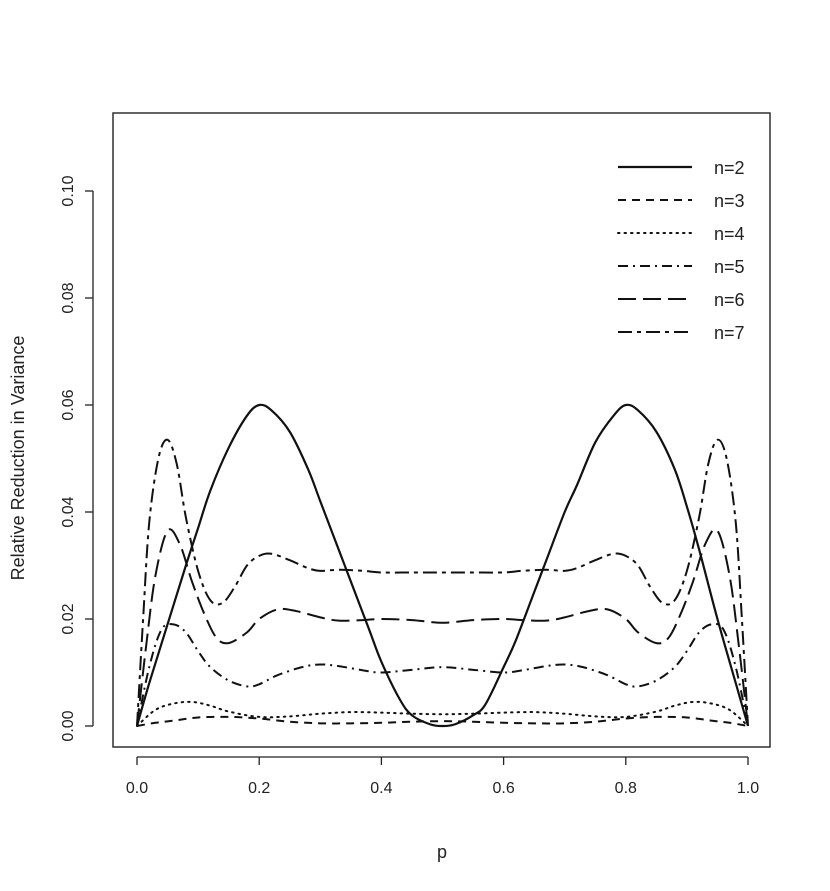 Image resolution: width=830 pixels, height=891 pixels. Describe the element at coordinates (68, 297) in the screenshot. I see `y-tick-label: 0.08` at that location.